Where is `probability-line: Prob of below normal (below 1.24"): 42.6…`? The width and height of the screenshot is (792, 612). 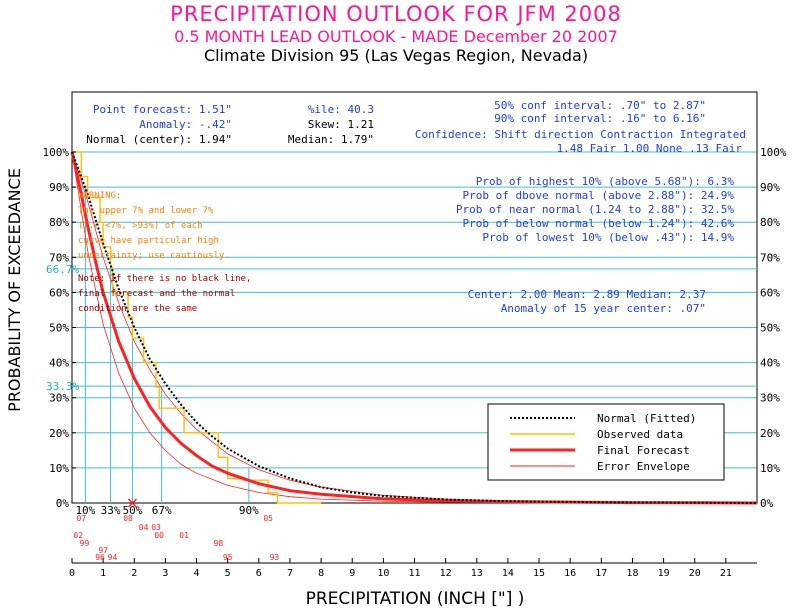 probability-line: Prob of below normal (below 1.24"): 42.6… is located at coordinates (598, 223).